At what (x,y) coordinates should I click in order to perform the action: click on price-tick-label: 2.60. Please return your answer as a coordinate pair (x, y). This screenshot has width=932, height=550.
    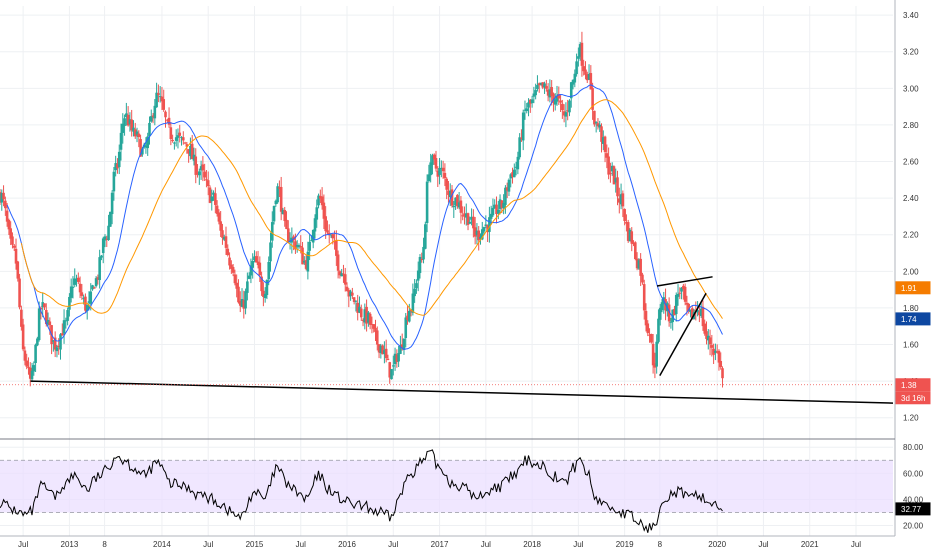
    Looking at the image, I should click on (911, 162).